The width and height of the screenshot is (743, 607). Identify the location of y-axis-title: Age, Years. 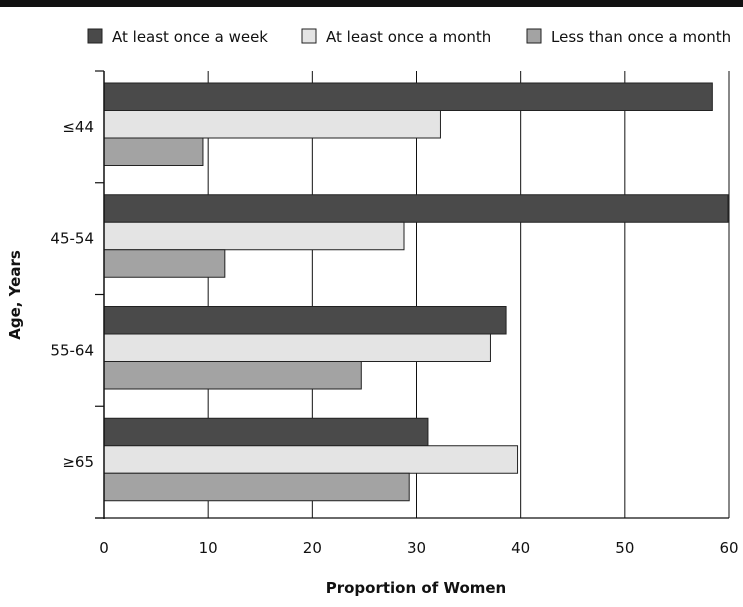
(15, 295).